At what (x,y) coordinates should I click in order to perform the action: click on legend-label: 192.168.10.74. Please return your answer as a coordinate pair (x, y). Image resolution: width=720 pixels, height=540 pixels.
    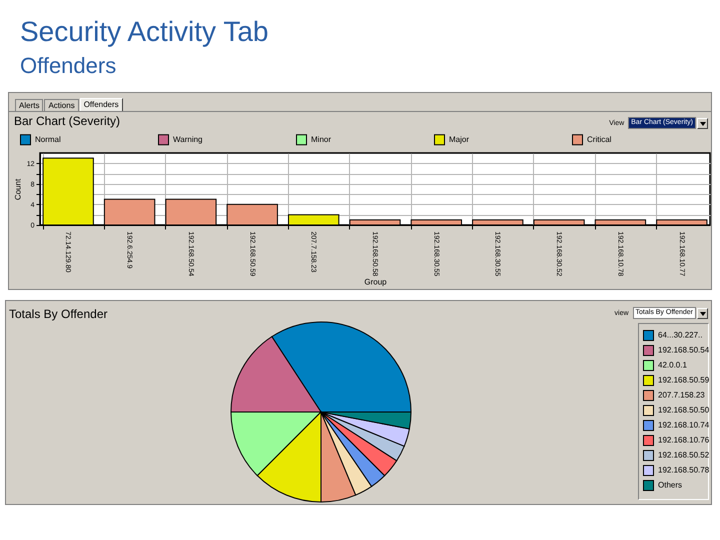
    Looking at the image, I should click on (684, 425).